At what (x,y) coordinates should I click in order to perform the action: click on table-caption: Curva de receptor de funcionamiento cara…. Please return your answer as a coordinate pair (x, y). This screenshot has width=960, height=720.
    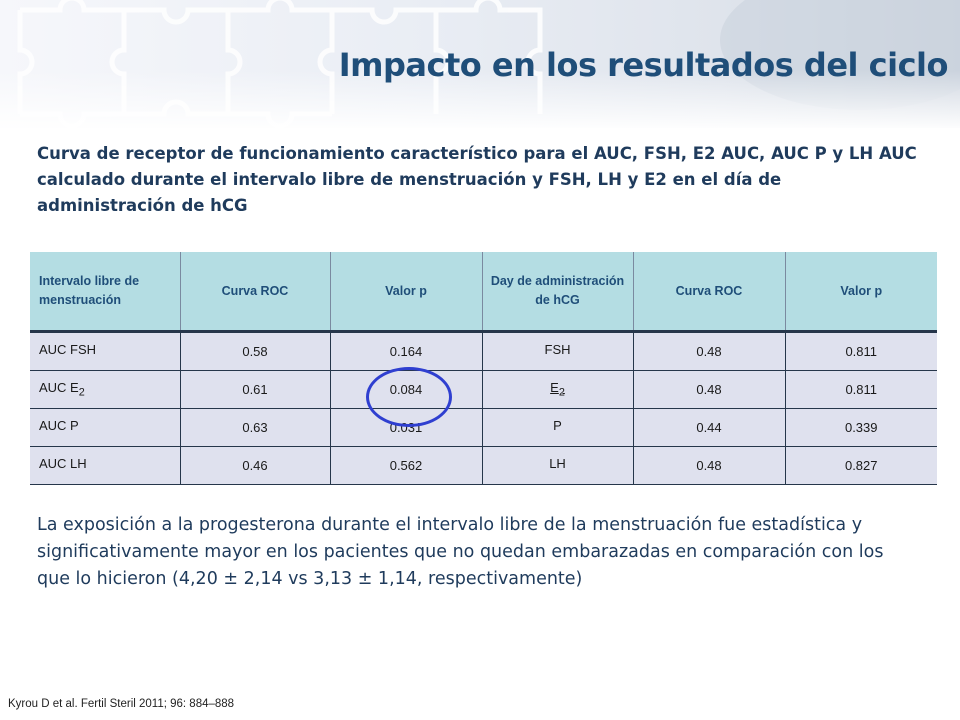
    Looking at the image, I should click on (477, 179).